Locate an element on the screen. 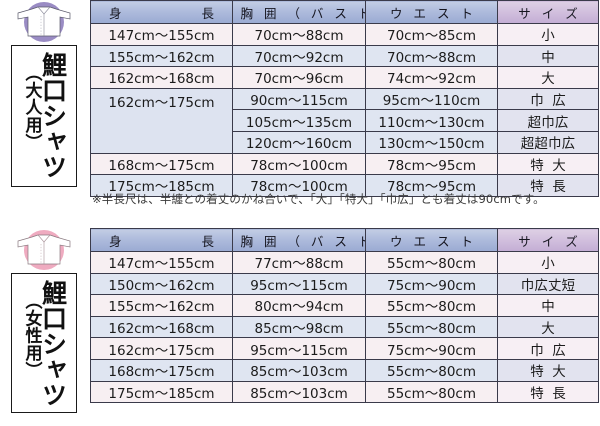  cell-size: 超超巾広 is located at coordinates (548, 142).